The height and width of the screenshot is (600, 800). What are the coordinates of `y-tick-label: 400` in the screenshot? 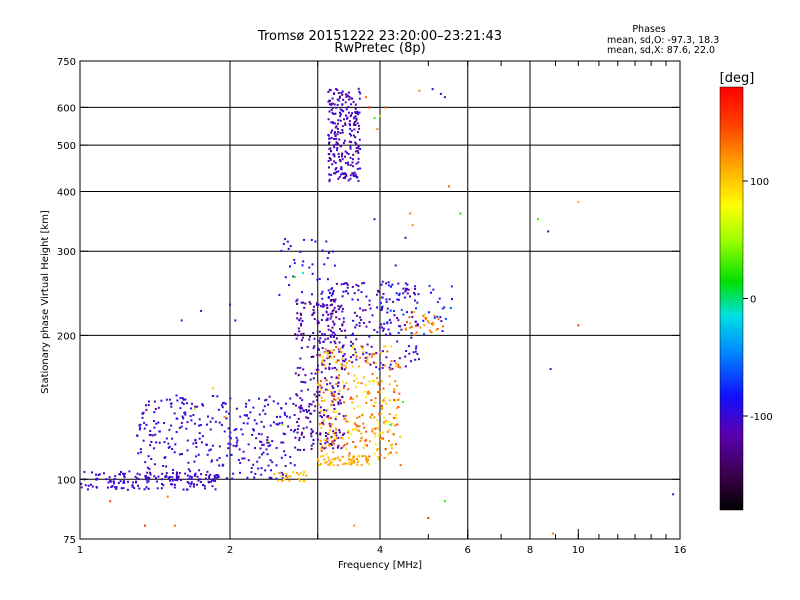 It's located at (66, 192).